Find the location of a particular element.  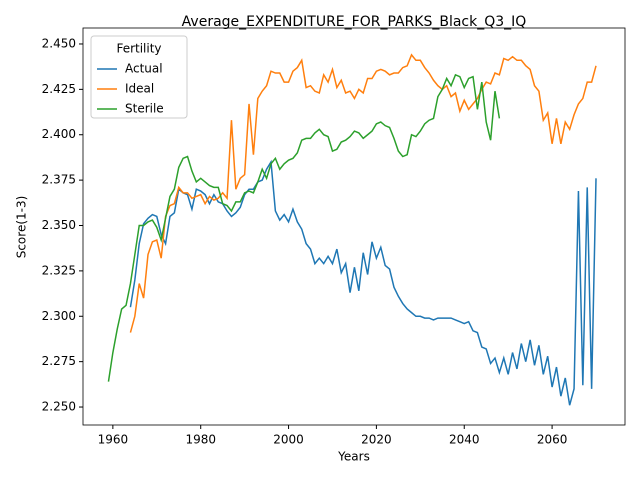

x-tick-label: 2000 is located at coordinates (288, 440).